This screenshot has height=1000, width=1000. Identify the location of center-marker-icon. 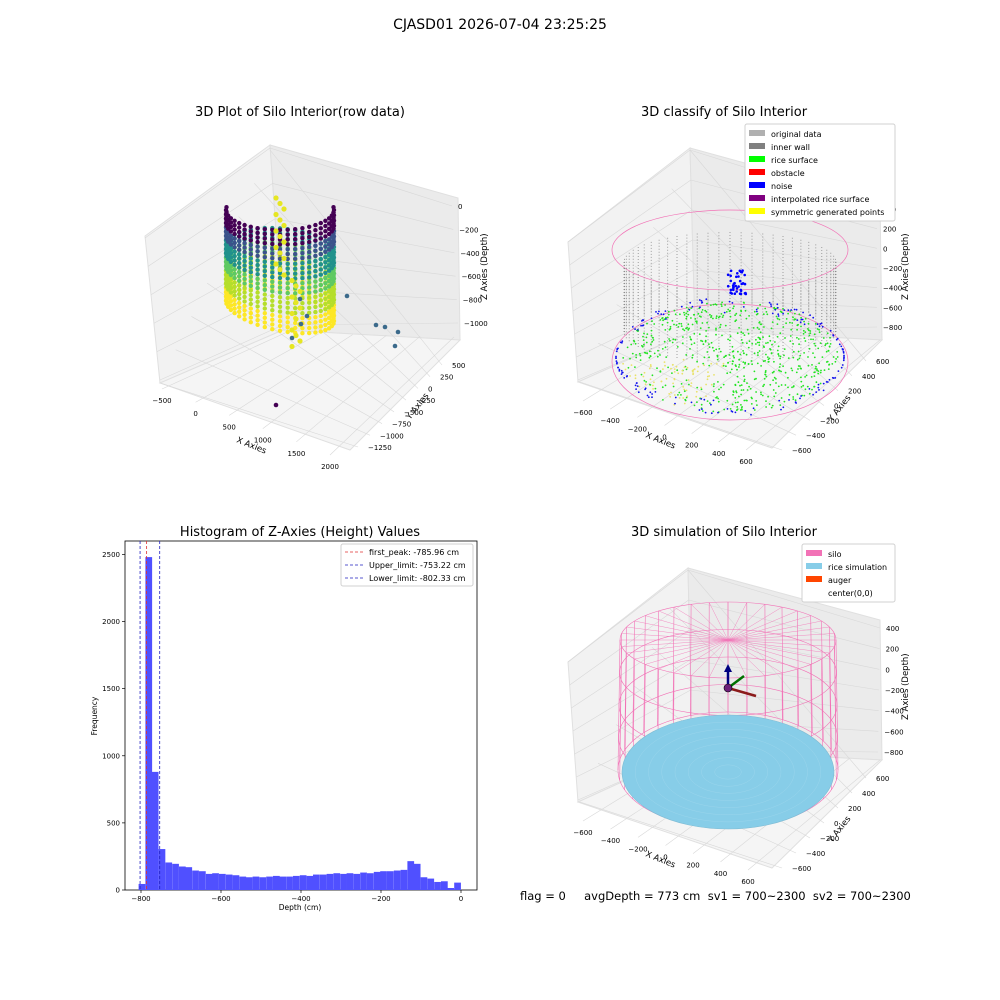
(728, 688).